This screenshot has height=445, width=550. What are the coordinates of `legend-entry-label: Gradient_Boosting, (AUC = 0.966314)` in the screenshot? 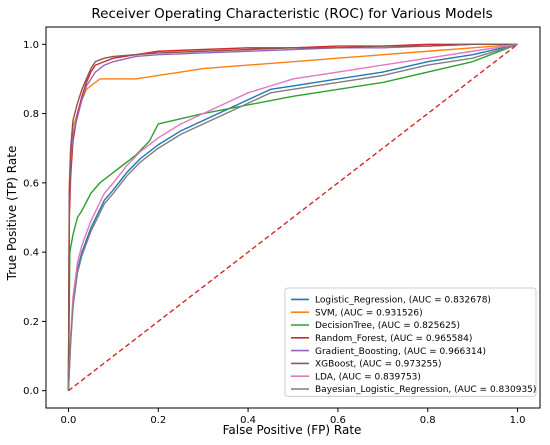 It's located at (400, 352).